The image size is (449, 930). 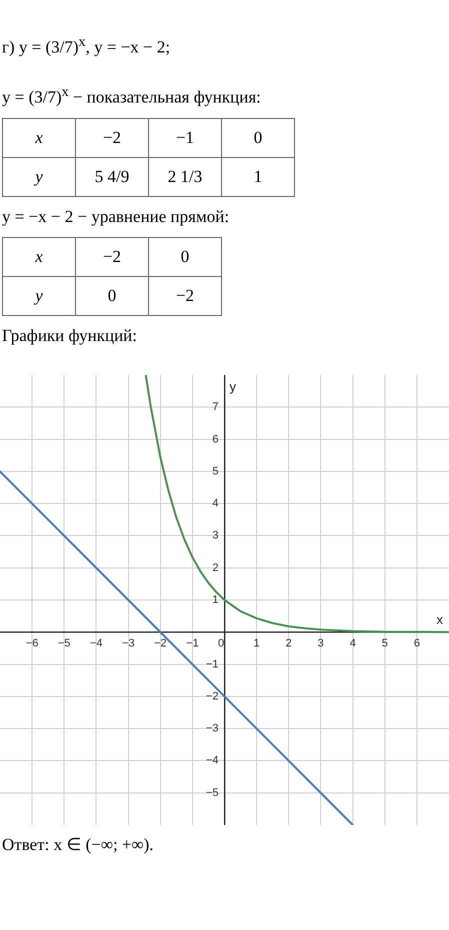 What do you see at coordinates (70, 336) in the screenshot?
I see `chart-title: Графики функций:` at bounding box center [70, 336].